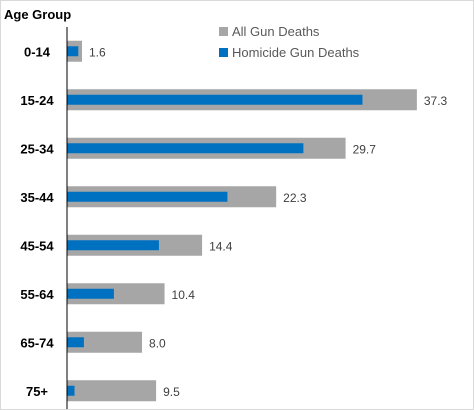 Image resolution: width=474 pixels, height=410 pixels. I want to click on tick-label-35-44: 35-44, so click(37, 197).